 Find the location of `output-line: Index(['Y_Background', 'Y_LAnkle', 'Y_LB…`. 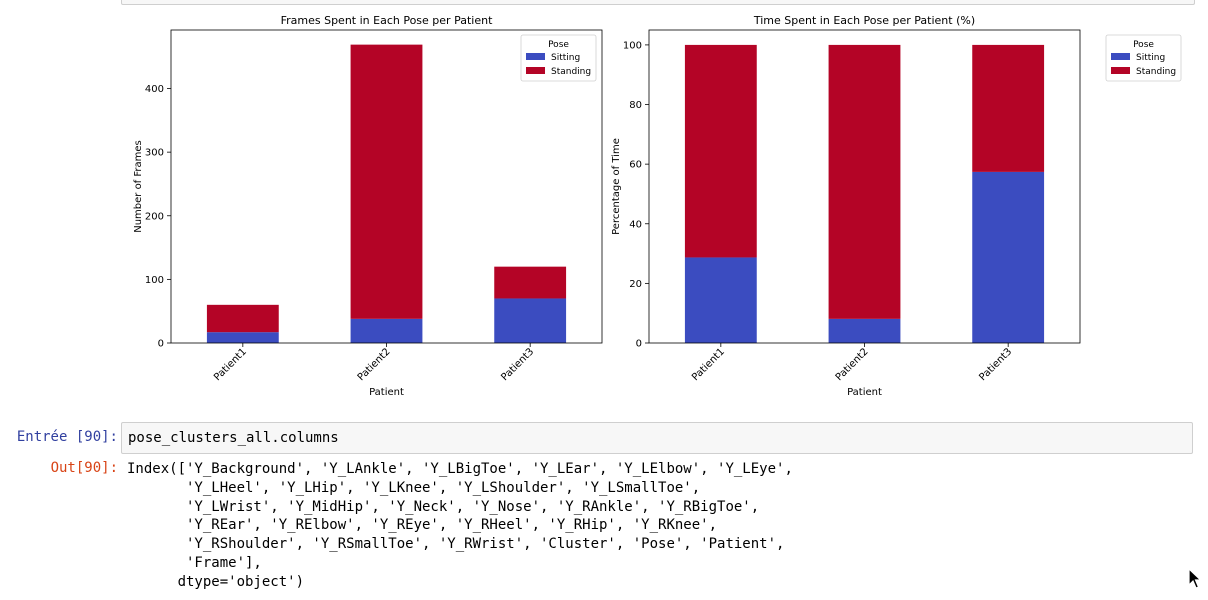

output-line: Index(['Y_Background', 'Y_LAnkle', 'Y_LB… is located at coordinates (460, 469).